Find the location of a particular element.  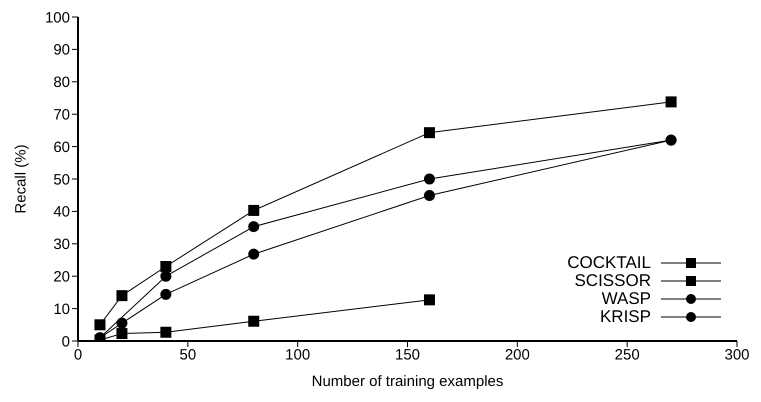

y-tick-label: 20 is located at coordinates (61, 277).